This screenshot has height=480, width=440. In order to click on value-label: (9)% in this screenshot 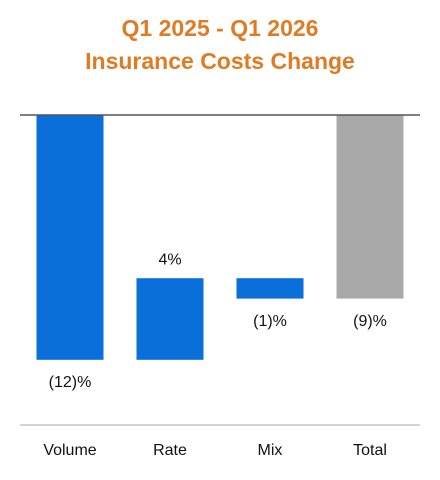, I will do `click(370, 321)`.